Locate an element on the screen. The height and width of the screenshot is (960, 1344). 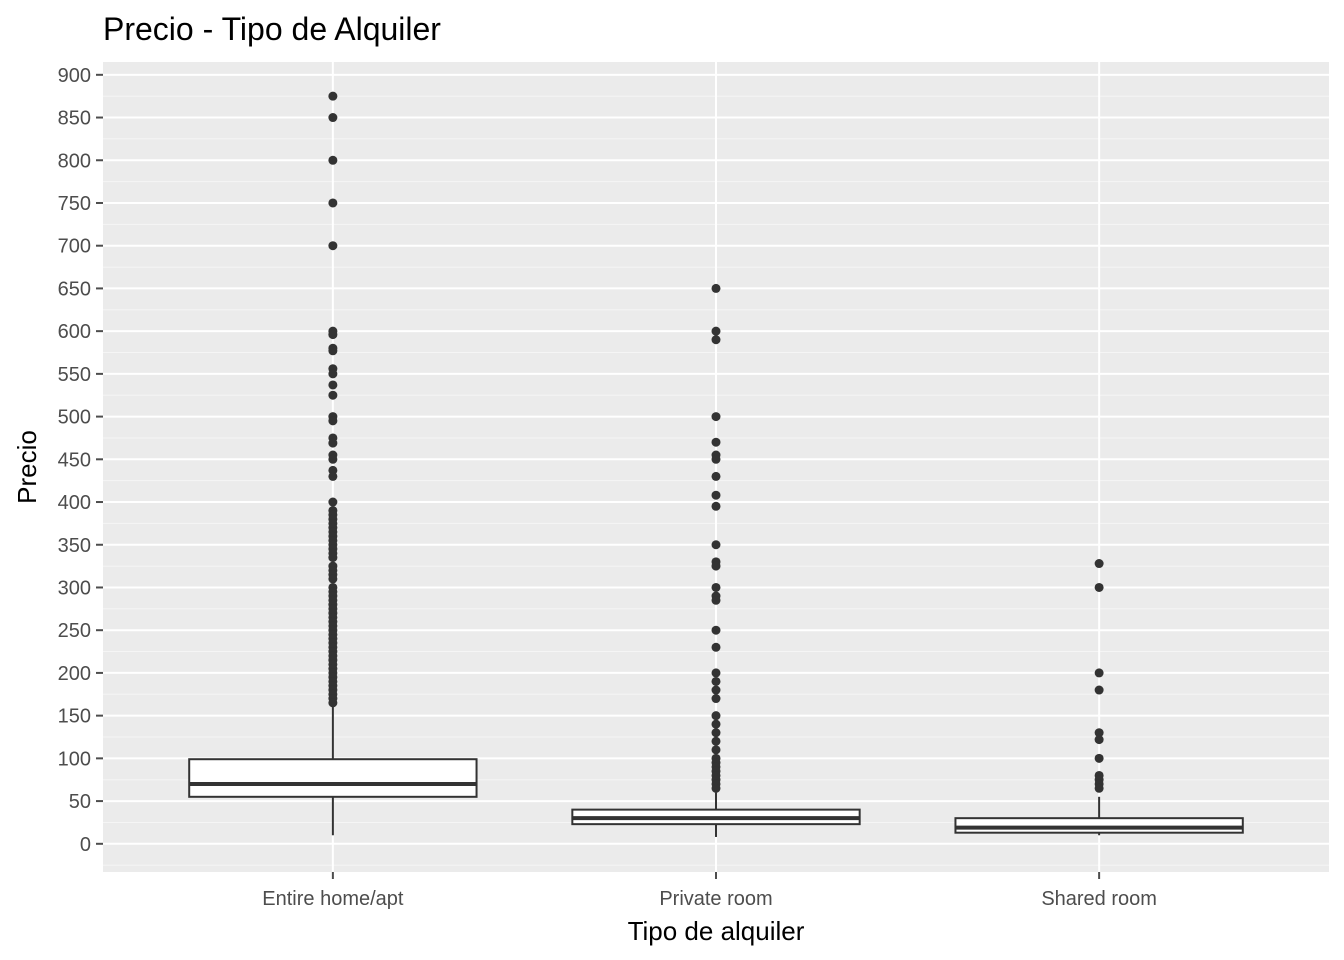
x-axis-title: Tipo de alquiler is located at coordinates (716, 931).